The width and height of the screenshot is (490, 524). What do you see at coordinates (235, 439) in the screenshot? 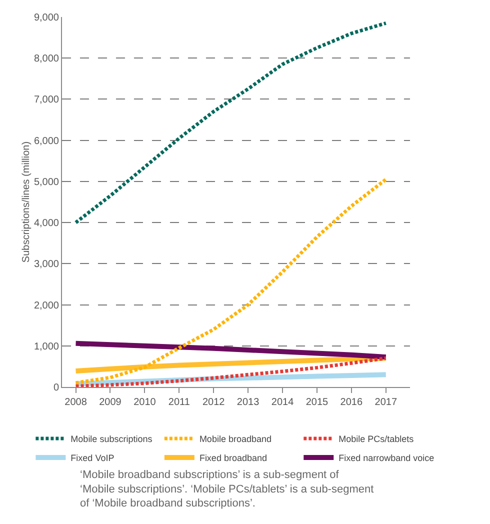
I see `legend-label: Mobile broadband` at bounding box center [235, 439].